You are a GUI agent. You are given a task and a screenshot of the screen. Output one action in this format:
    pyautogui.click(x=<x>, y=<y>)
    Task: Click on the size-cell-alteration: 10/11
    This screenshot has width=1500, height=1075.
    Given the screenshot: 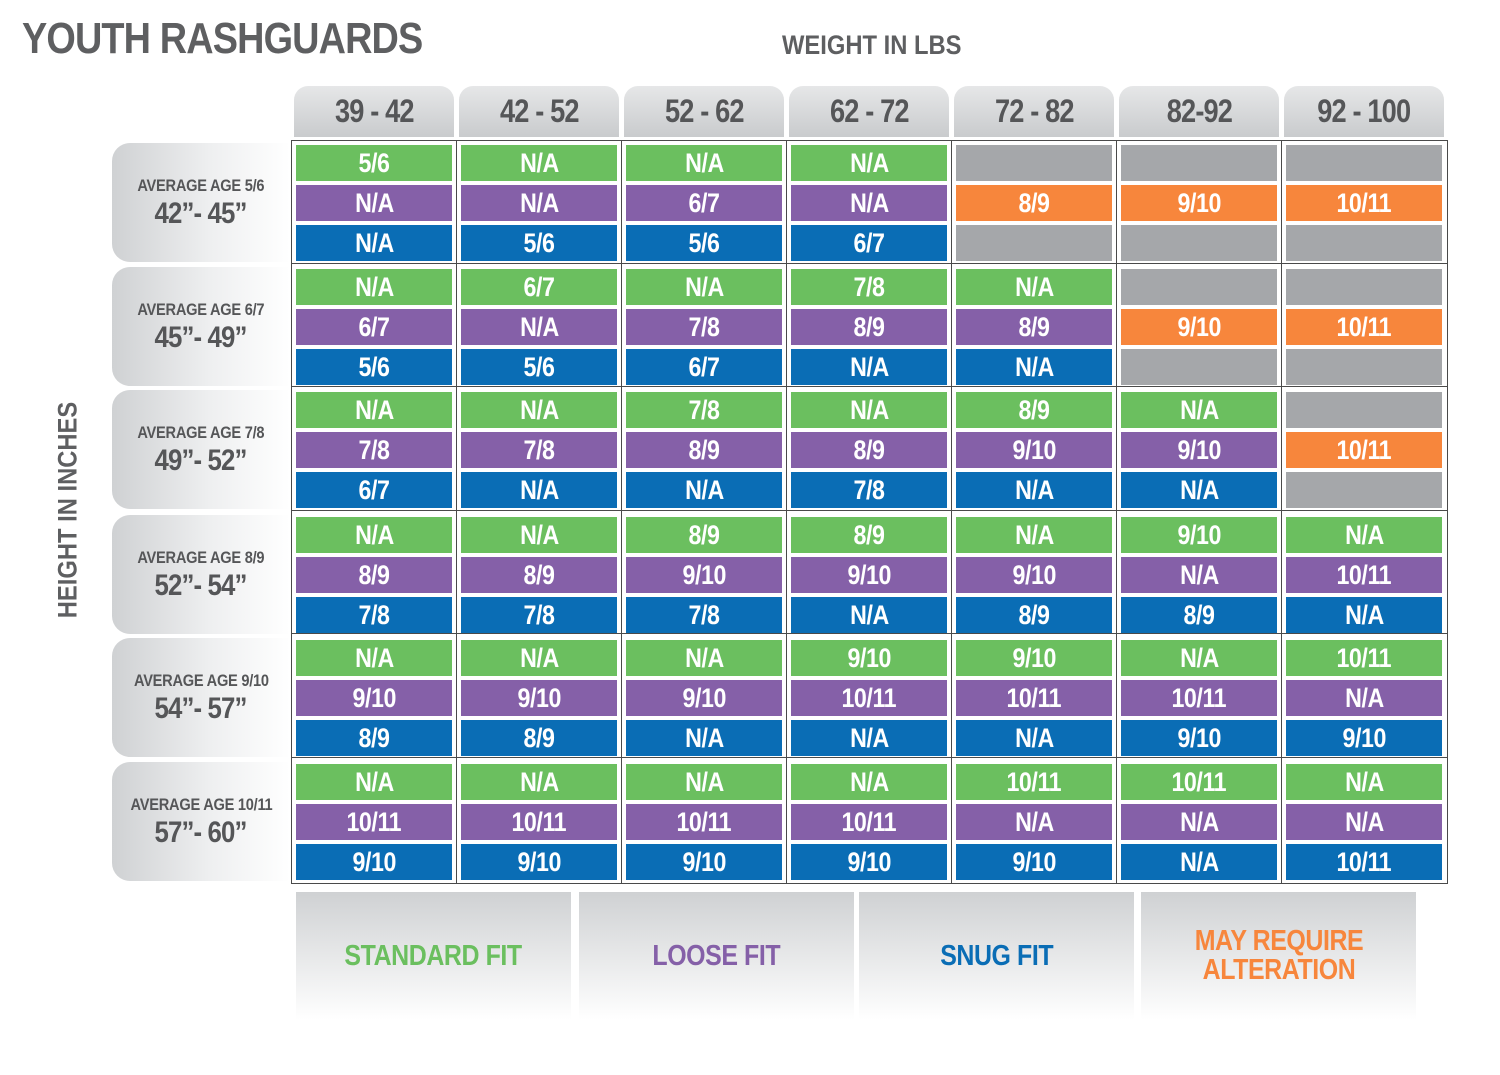 What is the action you would take?
    pyautogui.click(x=1364, y=203)
    